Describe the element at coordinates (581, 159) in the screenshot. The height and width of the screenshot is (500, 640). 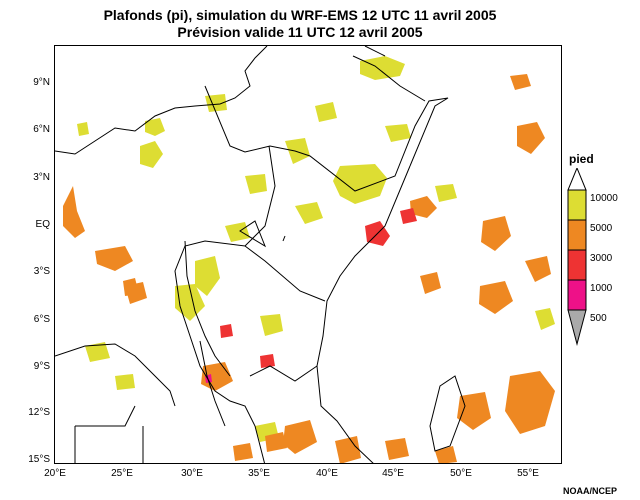
I see `legend-title: pied` at that location.